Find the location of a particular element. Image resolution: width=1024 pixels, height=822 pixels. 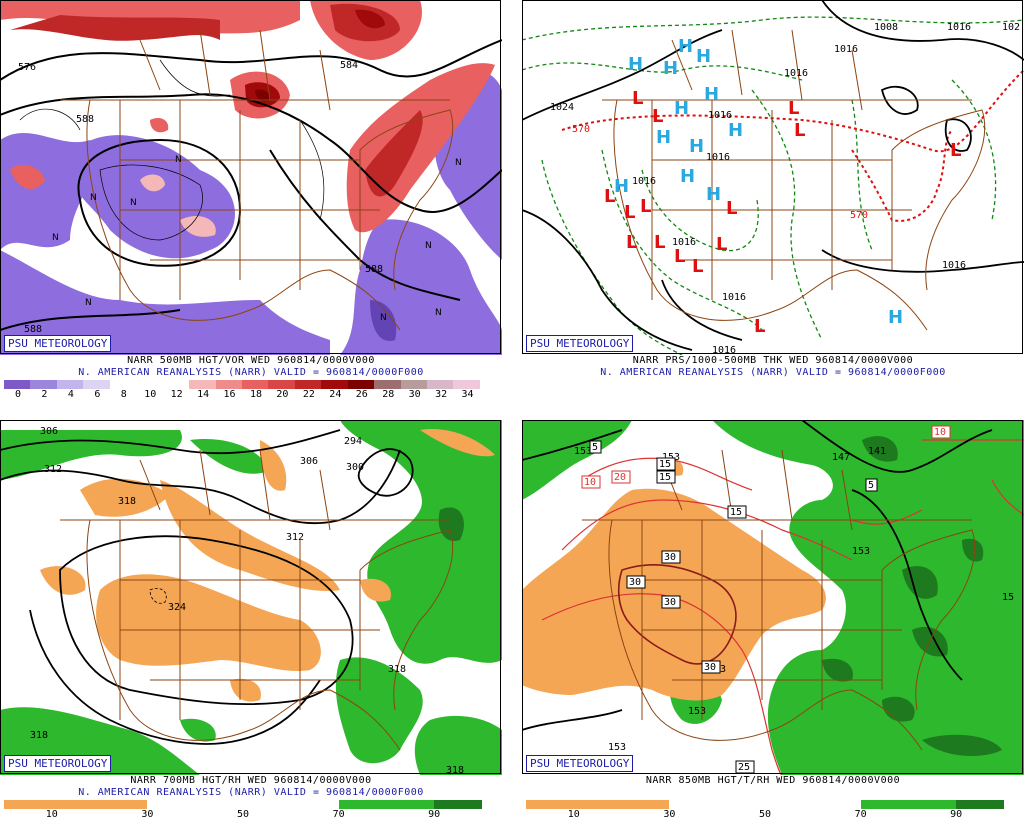

svg-text: 10 is located at coordinates (590, 482).